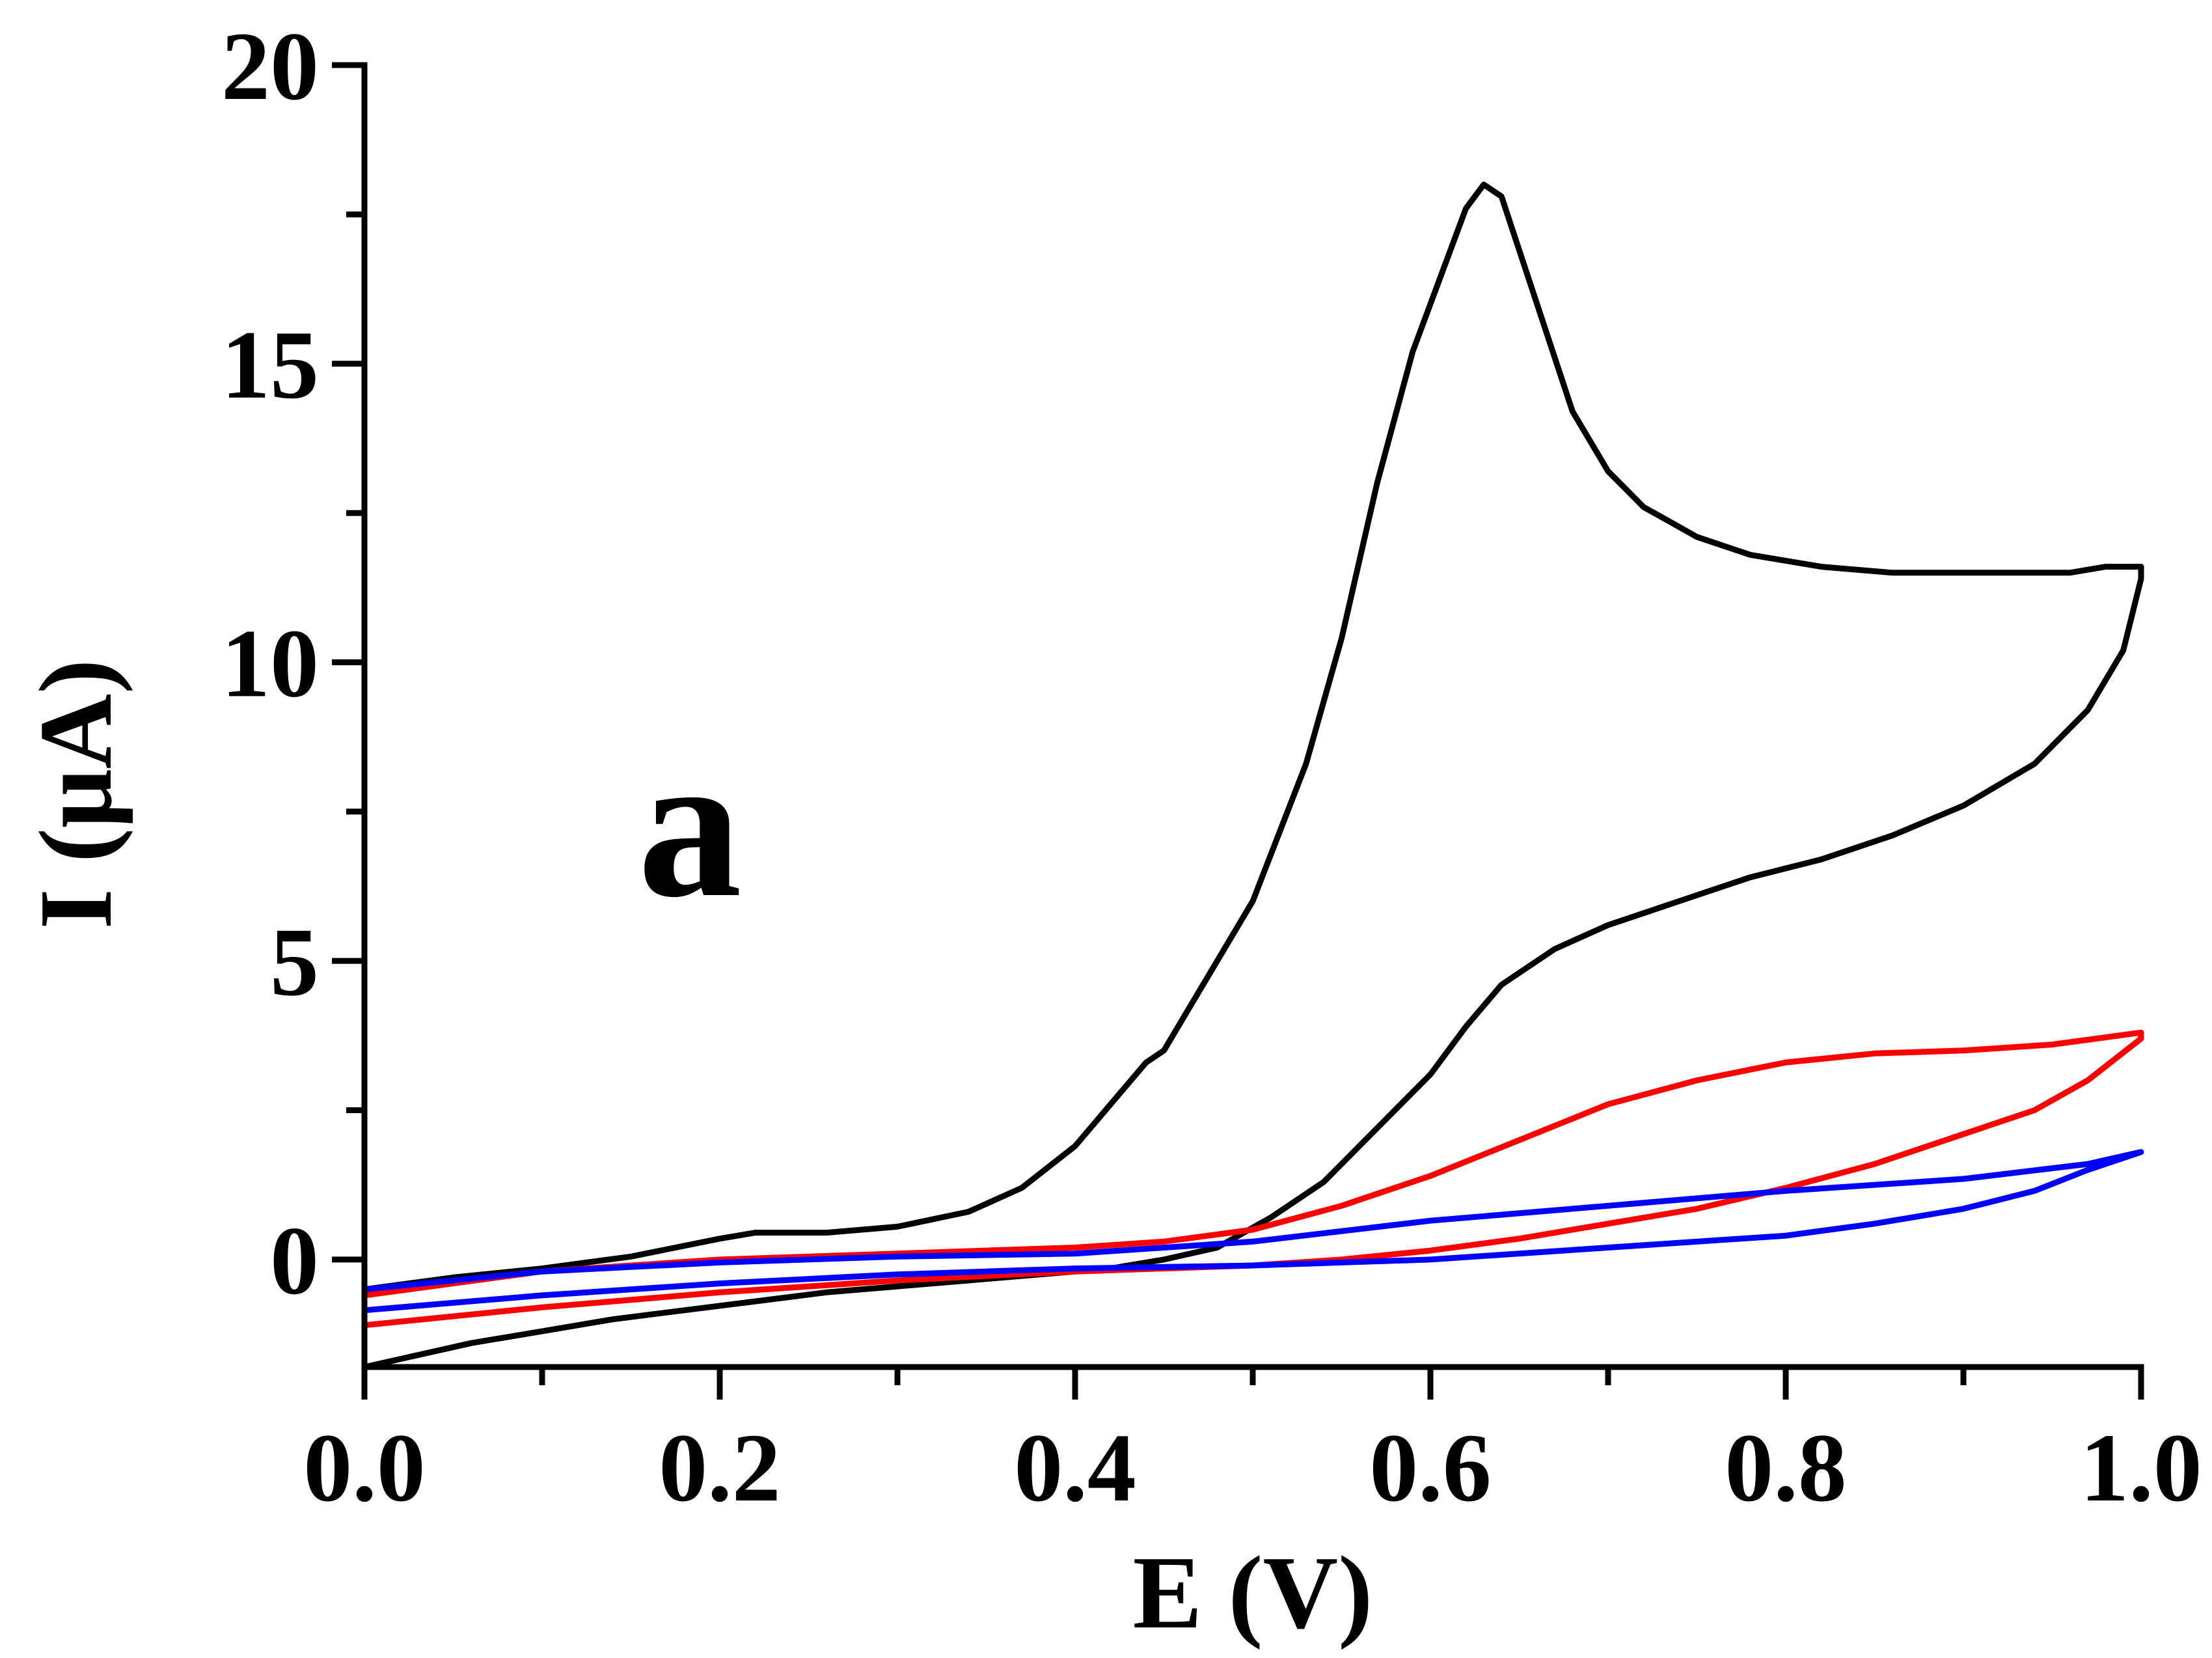  What do you see at coordinates (270, 663) in the screenshot?
I see `y-tick-label: 10` at bounding box center [270, 663].